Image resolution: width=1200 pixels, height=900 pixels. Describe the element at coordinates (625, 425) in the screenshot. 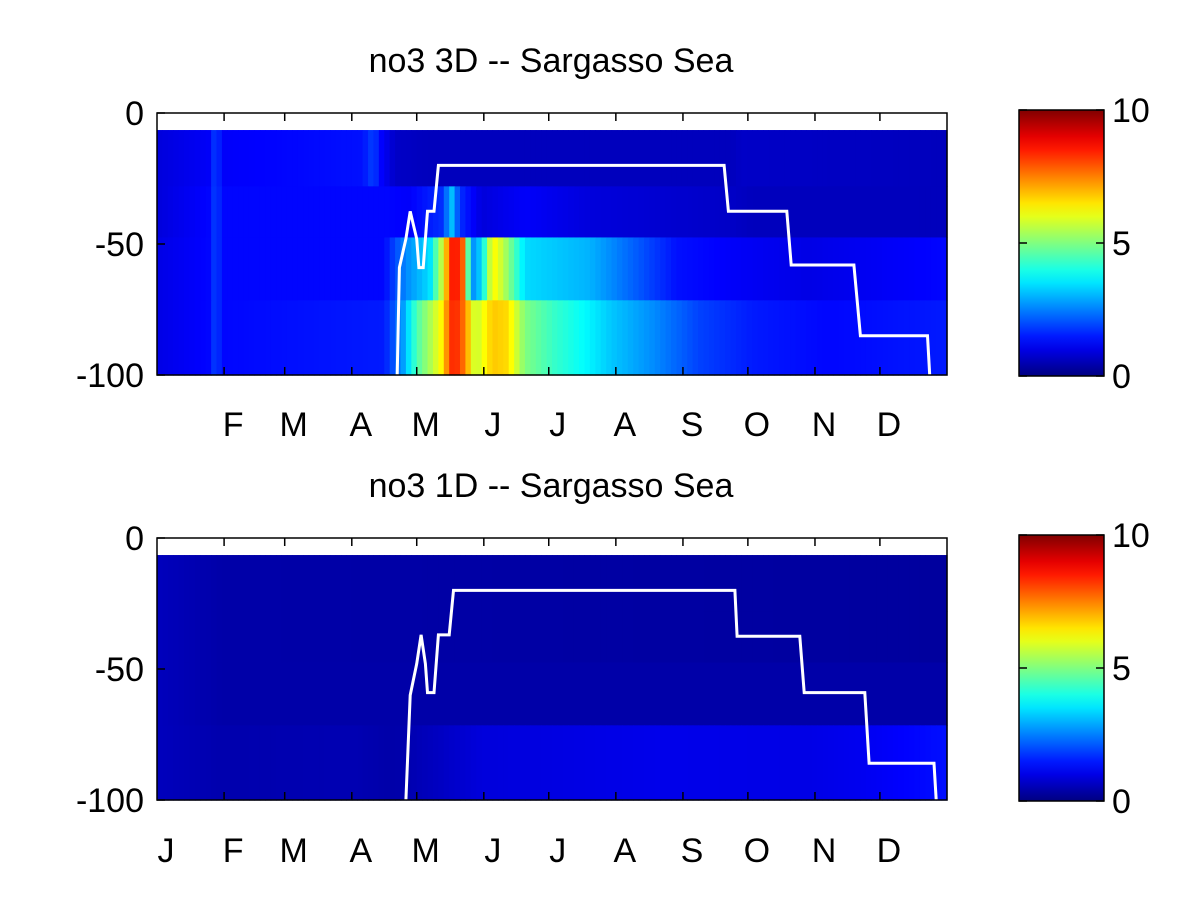

I see `x-tick-label: A` at that location.